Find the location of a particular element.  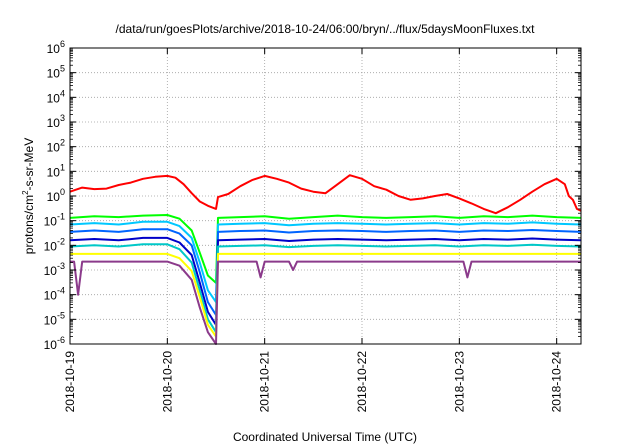

y-tick-label: 10⁴ is located at coordinates (56, 96).